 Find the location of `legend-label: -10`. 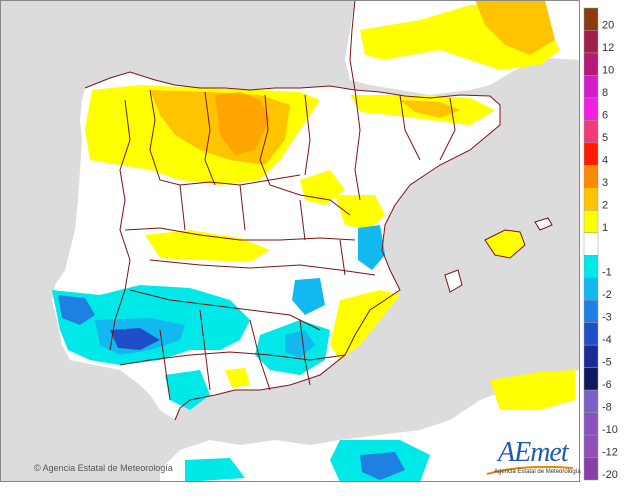

legend-label: -10 is located at coordinates (610, 430).